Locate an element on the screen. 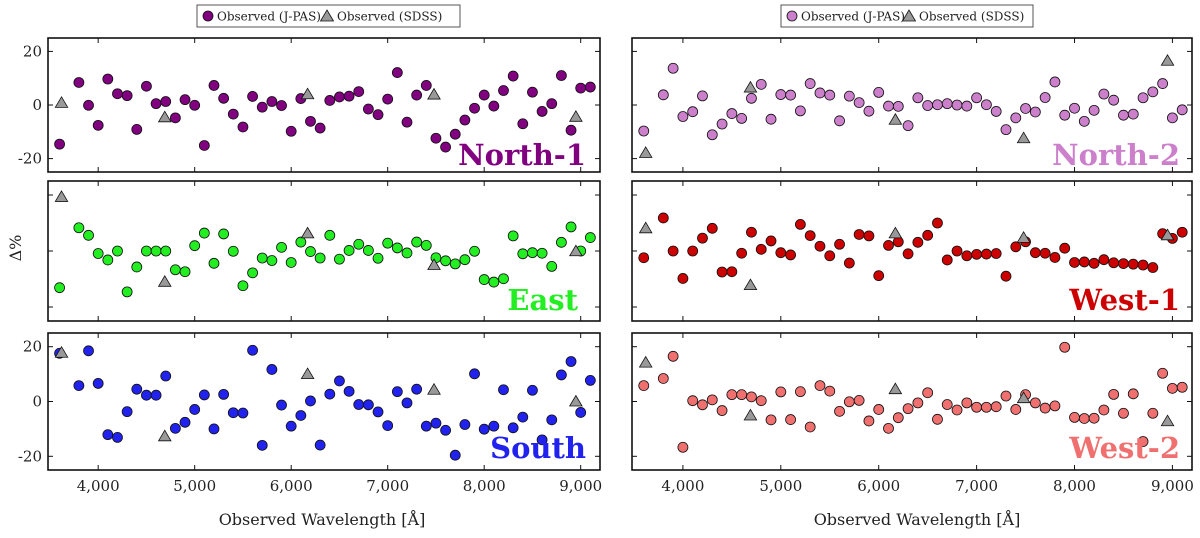 The width and height of the screenshot is (1200, 538). legend-right: Observed (J-PAS) Observed (SDSS) is located at coordinates (907, 16).